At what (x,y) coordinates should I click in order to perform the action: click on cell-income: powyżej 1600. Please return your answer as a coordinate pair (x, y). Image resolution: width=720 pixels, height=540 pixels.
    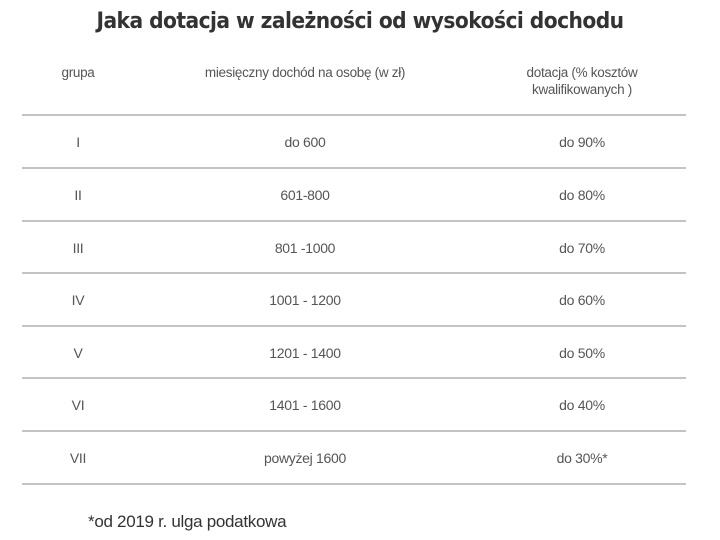
    Looking at the image, I should click on (304, 458).